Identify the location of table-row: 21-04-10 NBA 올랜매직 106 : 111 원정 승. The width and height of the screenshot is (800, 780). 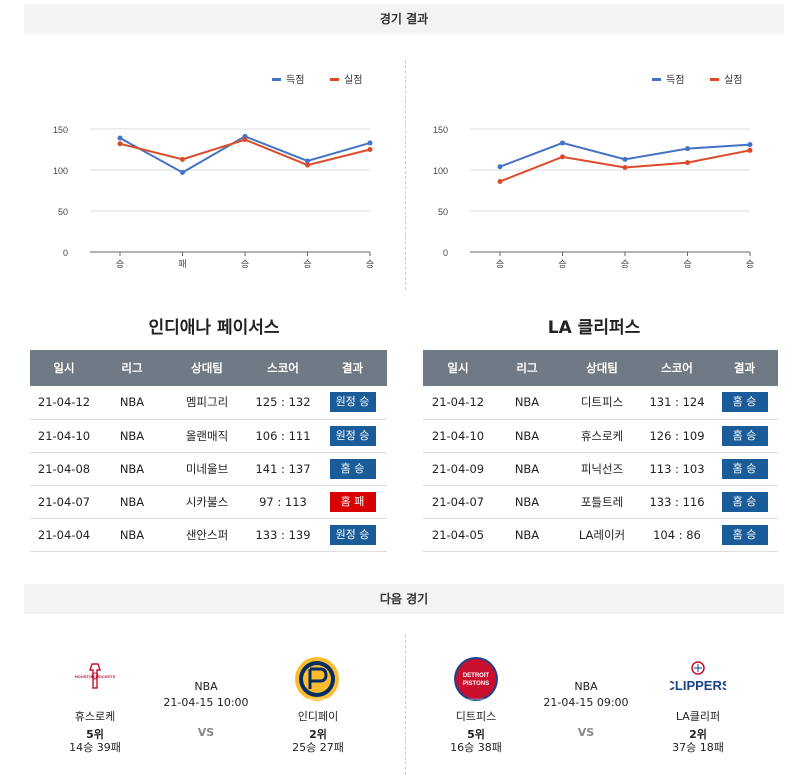
(208, 436).